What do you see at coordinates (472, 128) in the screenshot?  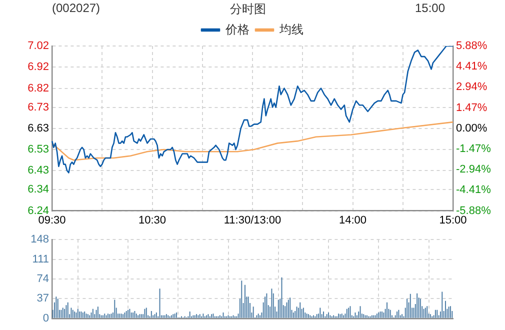 I see `y2-tick-label: 0.00%` at bounding box center [472, 128].